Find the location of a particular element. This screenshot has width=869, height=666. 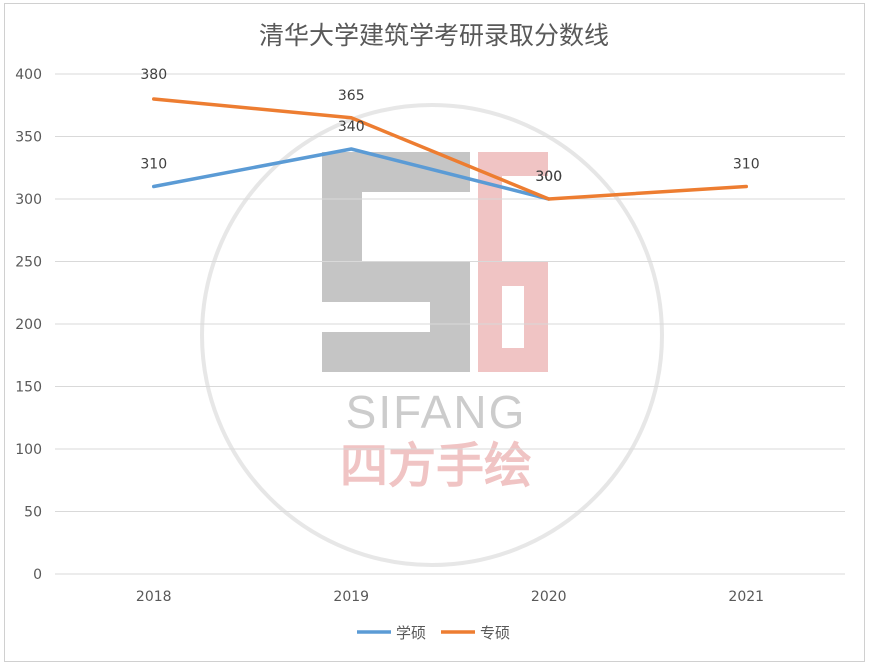

legend-label: 学硕 is located at coordinates (411, 633).